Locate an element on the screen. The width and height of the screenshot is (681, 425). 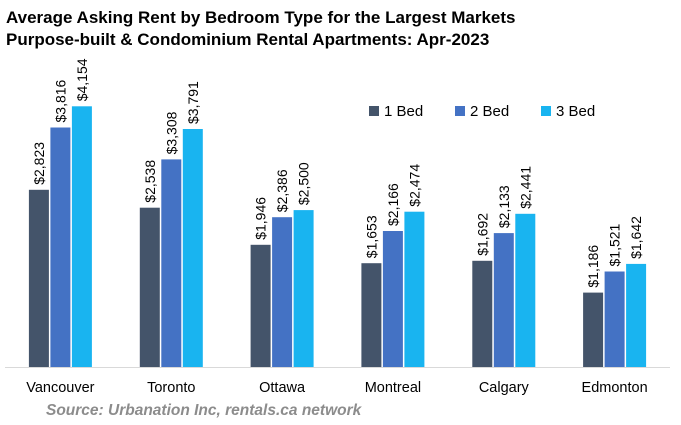
bar-calgary-3-bed is located at coordinates (525, 290).